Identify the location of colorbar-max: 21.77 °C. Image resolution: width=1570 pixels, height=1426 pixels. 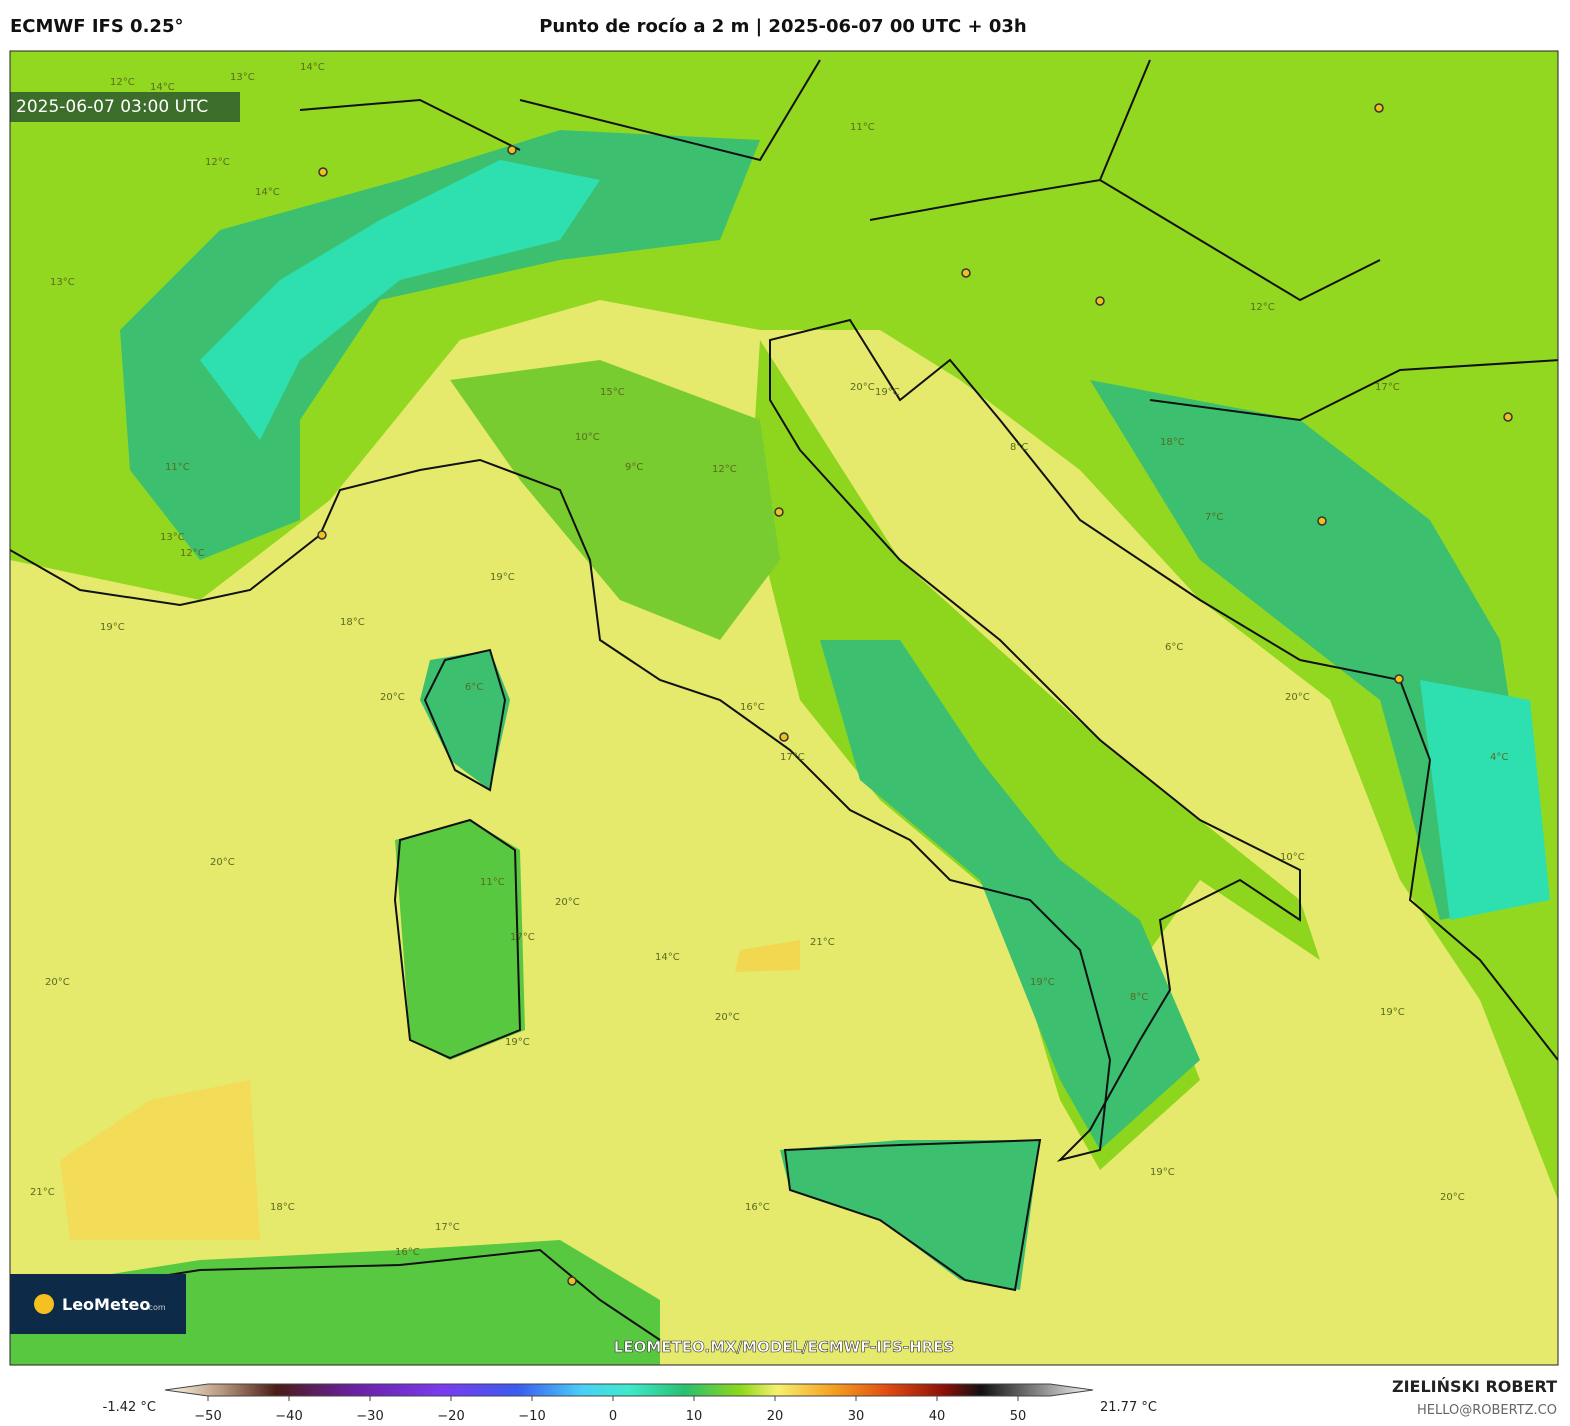
(1128, 1407).